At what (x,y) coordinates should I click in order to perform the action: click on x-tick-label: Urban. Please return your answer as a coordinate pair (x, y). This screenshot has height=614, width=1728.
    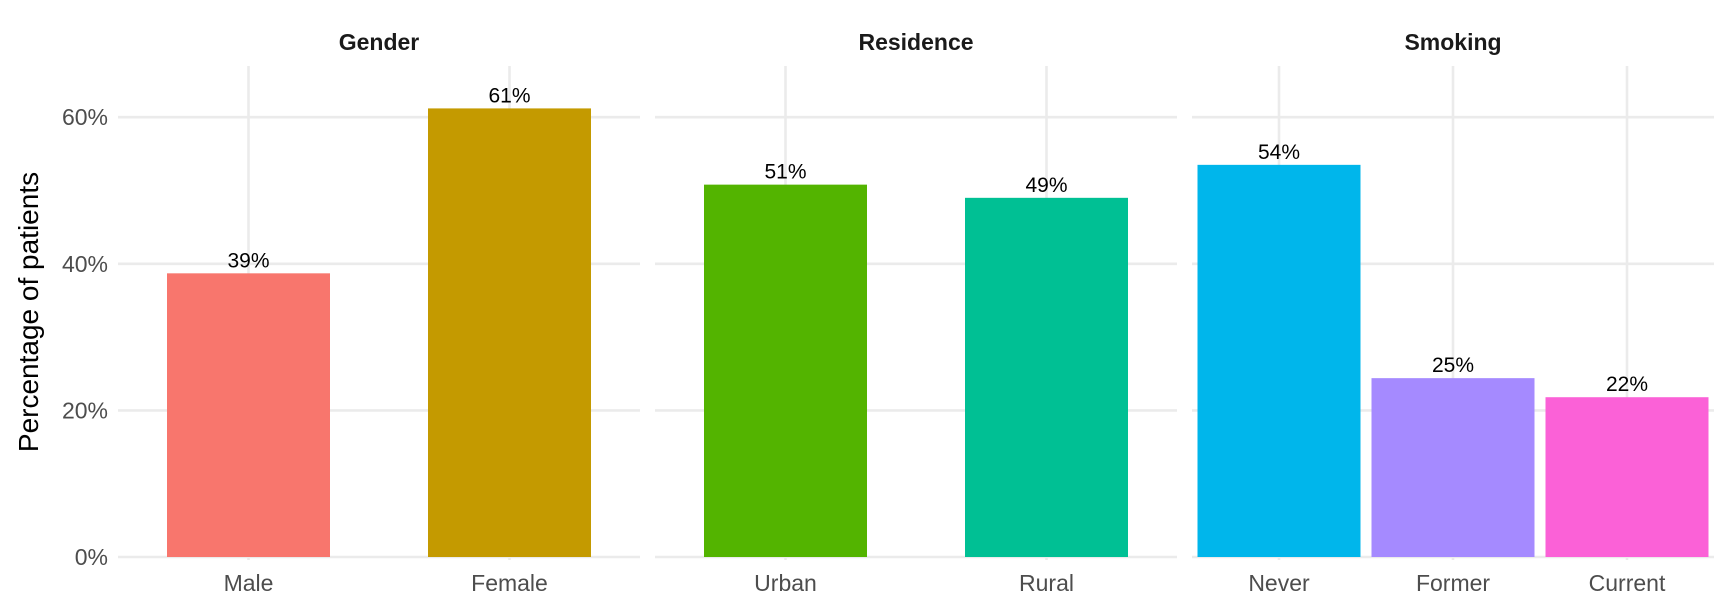
    Looking at the image, I should click on (785, 583).